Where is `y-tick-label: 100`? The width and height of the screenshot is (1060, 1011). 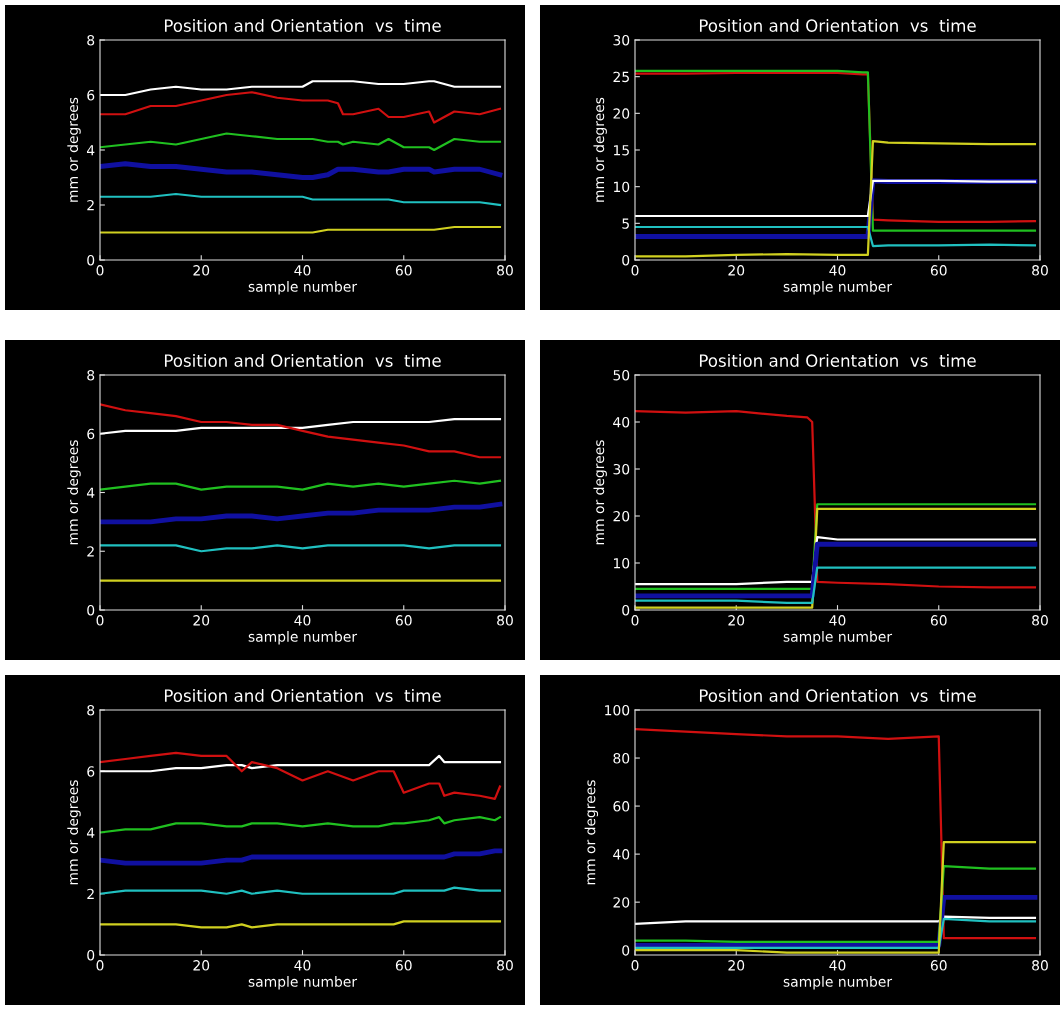
y-tick-label: 100 is located at coordinates (617, 710).